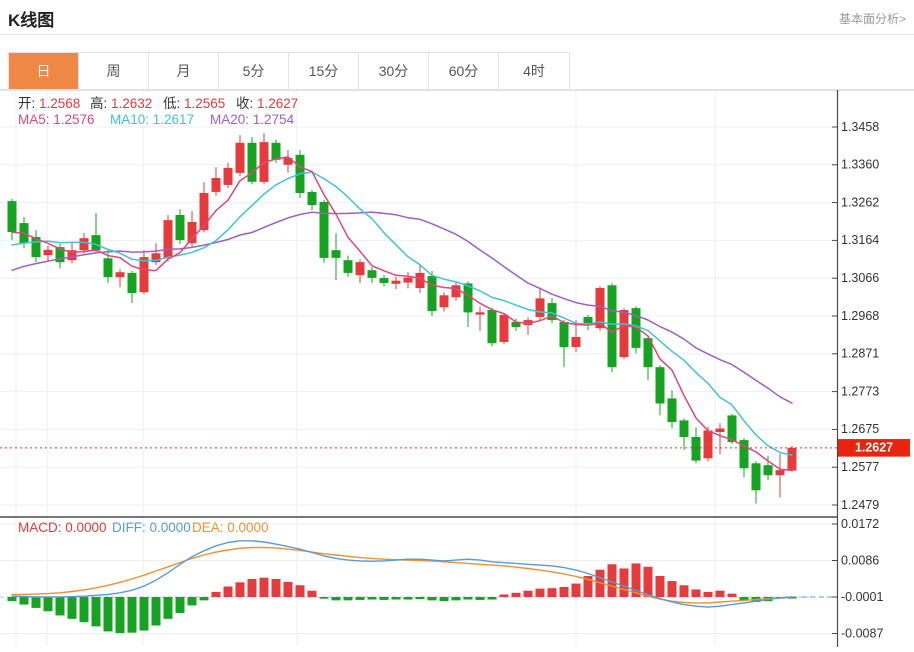 The width and height of the screenshot is (914, 652). I want to click on svg-text: DIFF: 0.0000, so click(151, 527).